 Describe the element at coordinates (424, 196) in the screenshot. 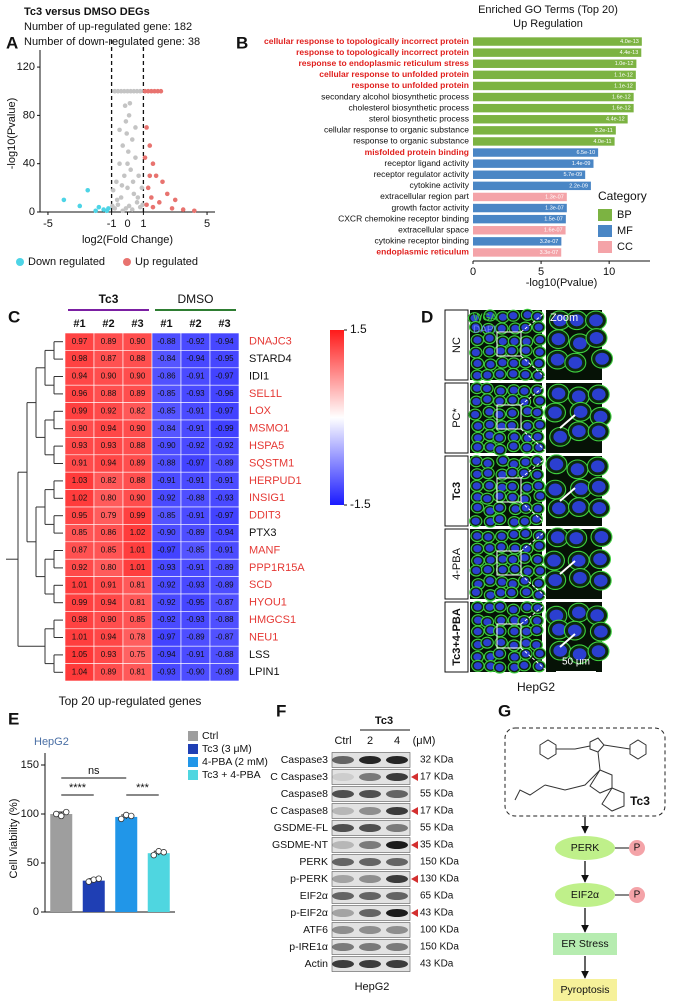

I see `category-label: extracellular region part` at that location.